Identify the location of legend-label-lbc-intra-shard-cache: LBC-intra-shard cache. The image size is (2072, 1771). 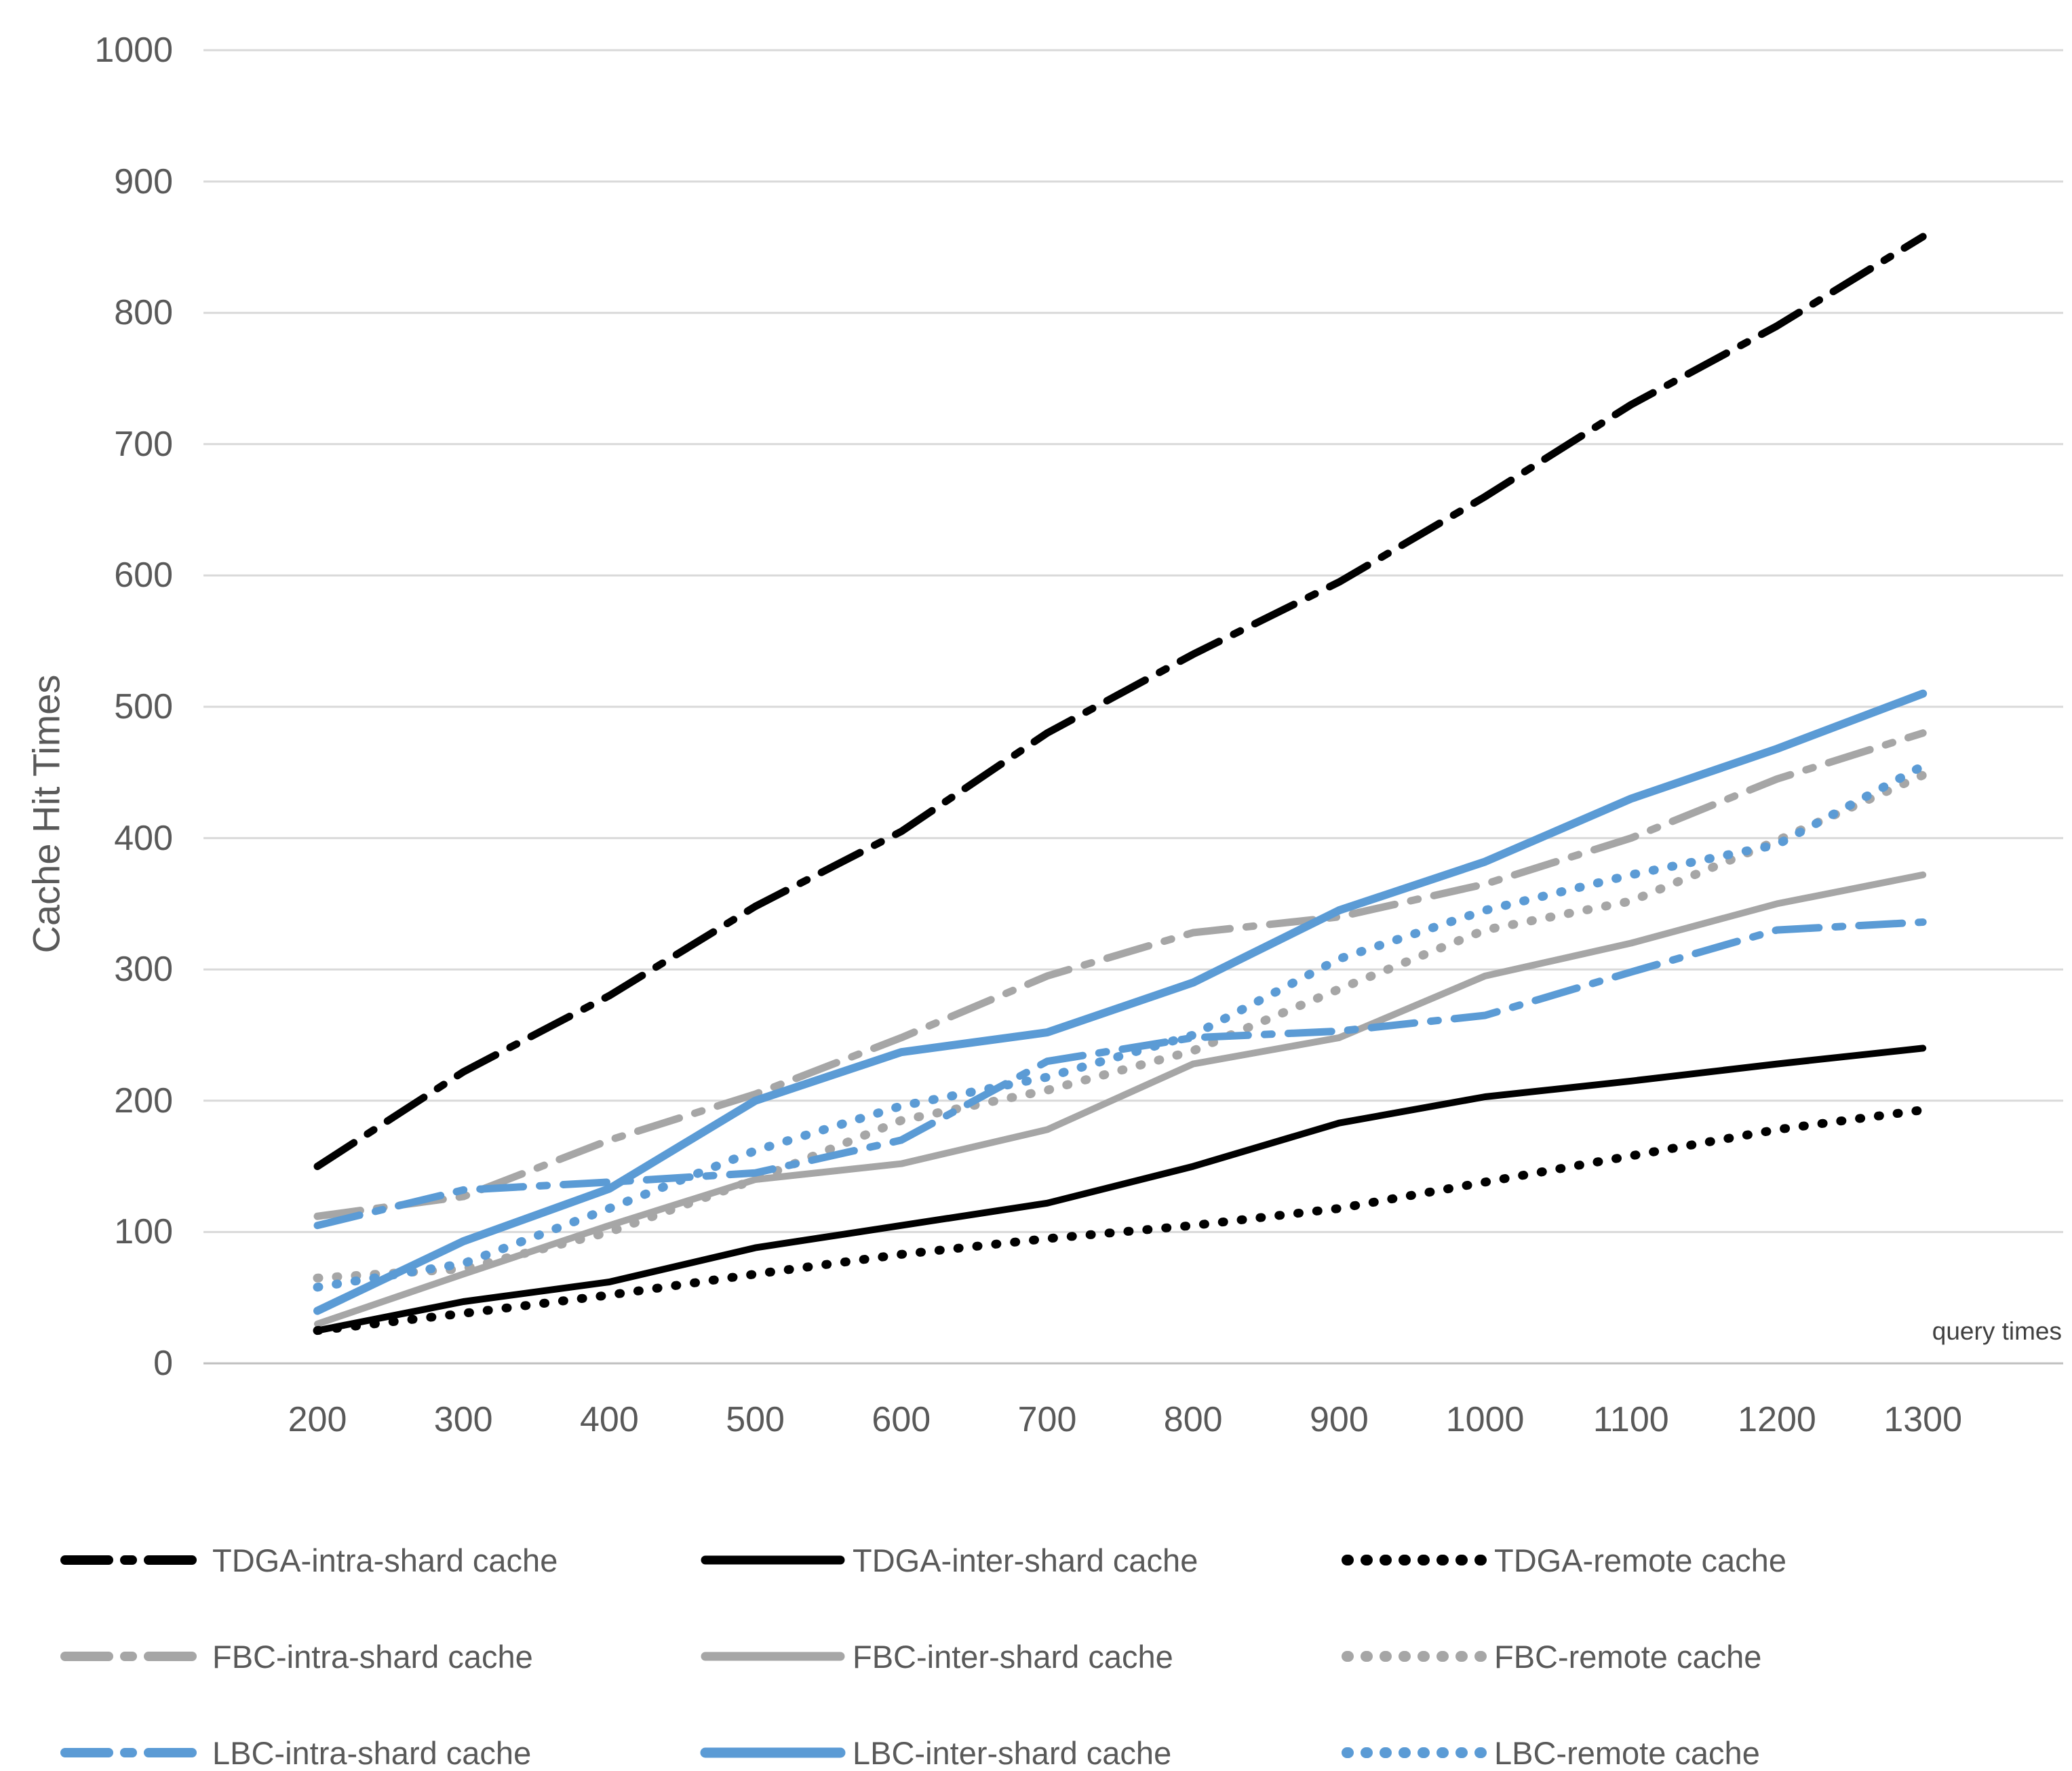
(372, 1752).